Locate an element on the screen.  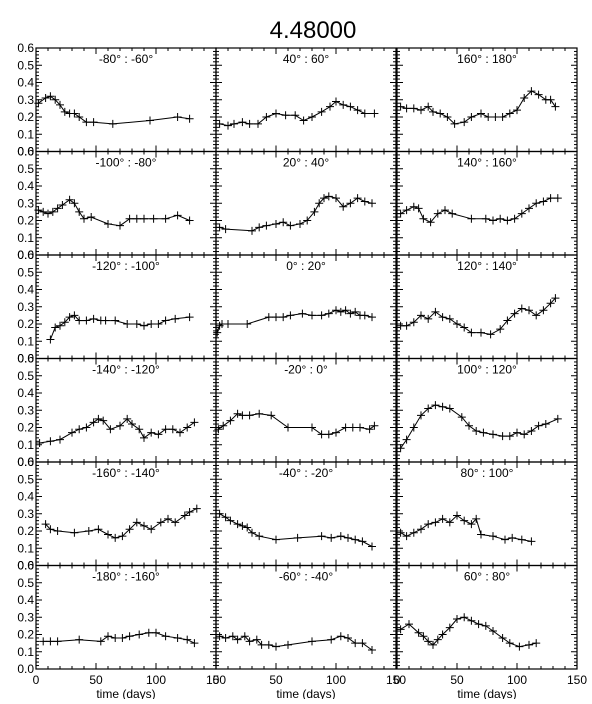
y-tick-label: 0.5 is located at coordinates (25, 376).